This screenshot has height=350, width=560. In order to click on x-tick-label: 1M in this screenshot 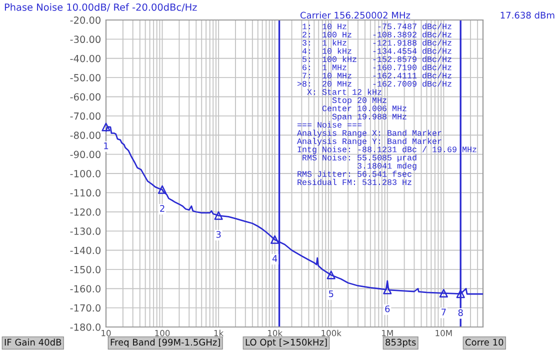, I will do `click(387, 333)`.